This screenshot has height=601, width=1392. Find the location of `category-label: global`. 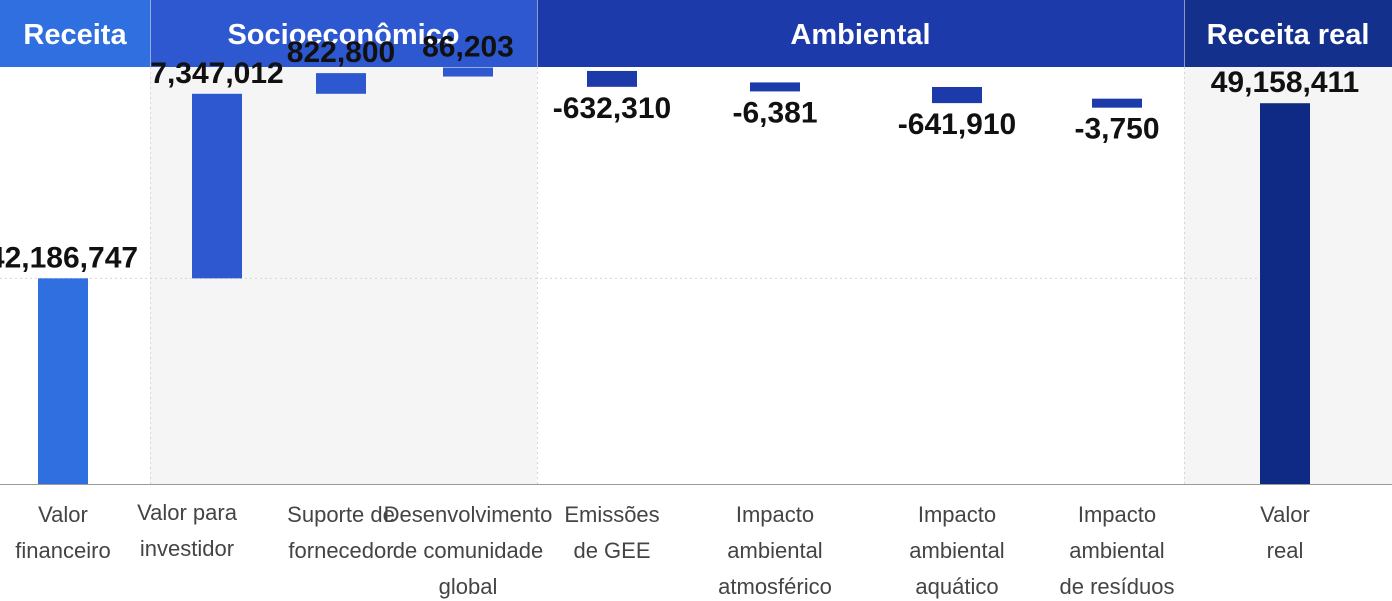

category-label: global is located at coordinates (468, 586).